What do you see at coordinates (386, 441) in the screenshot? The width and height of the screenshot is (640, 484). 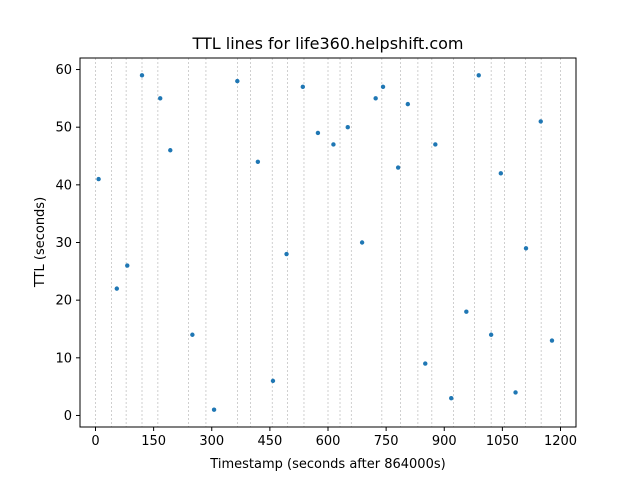 I see `x-tick-label: 750` at bounding box center [386, 441].